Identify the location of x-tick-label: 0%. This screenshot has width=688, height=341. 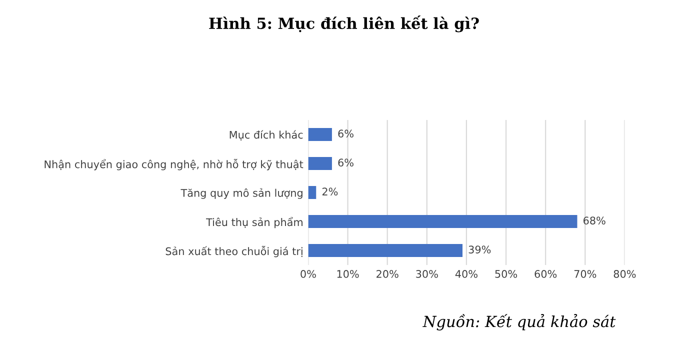
(308, 274).